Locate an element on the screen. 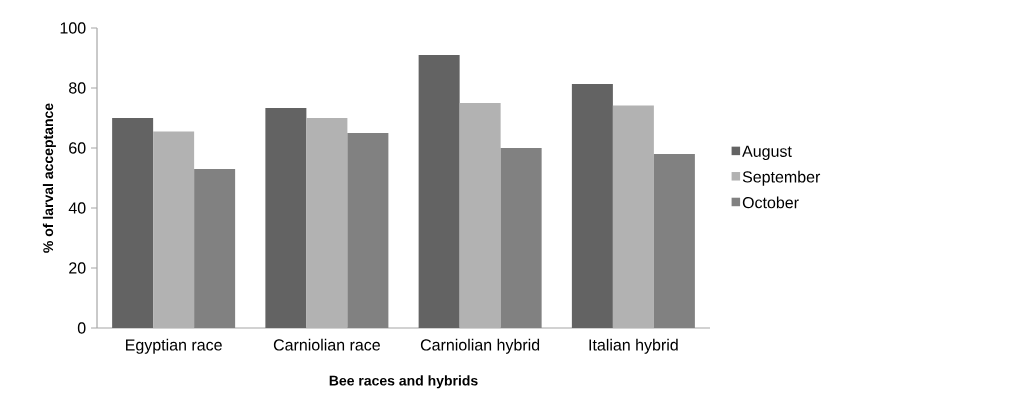  x-tick-label: Carniolian hybrid is located at coordinates (480, 346).